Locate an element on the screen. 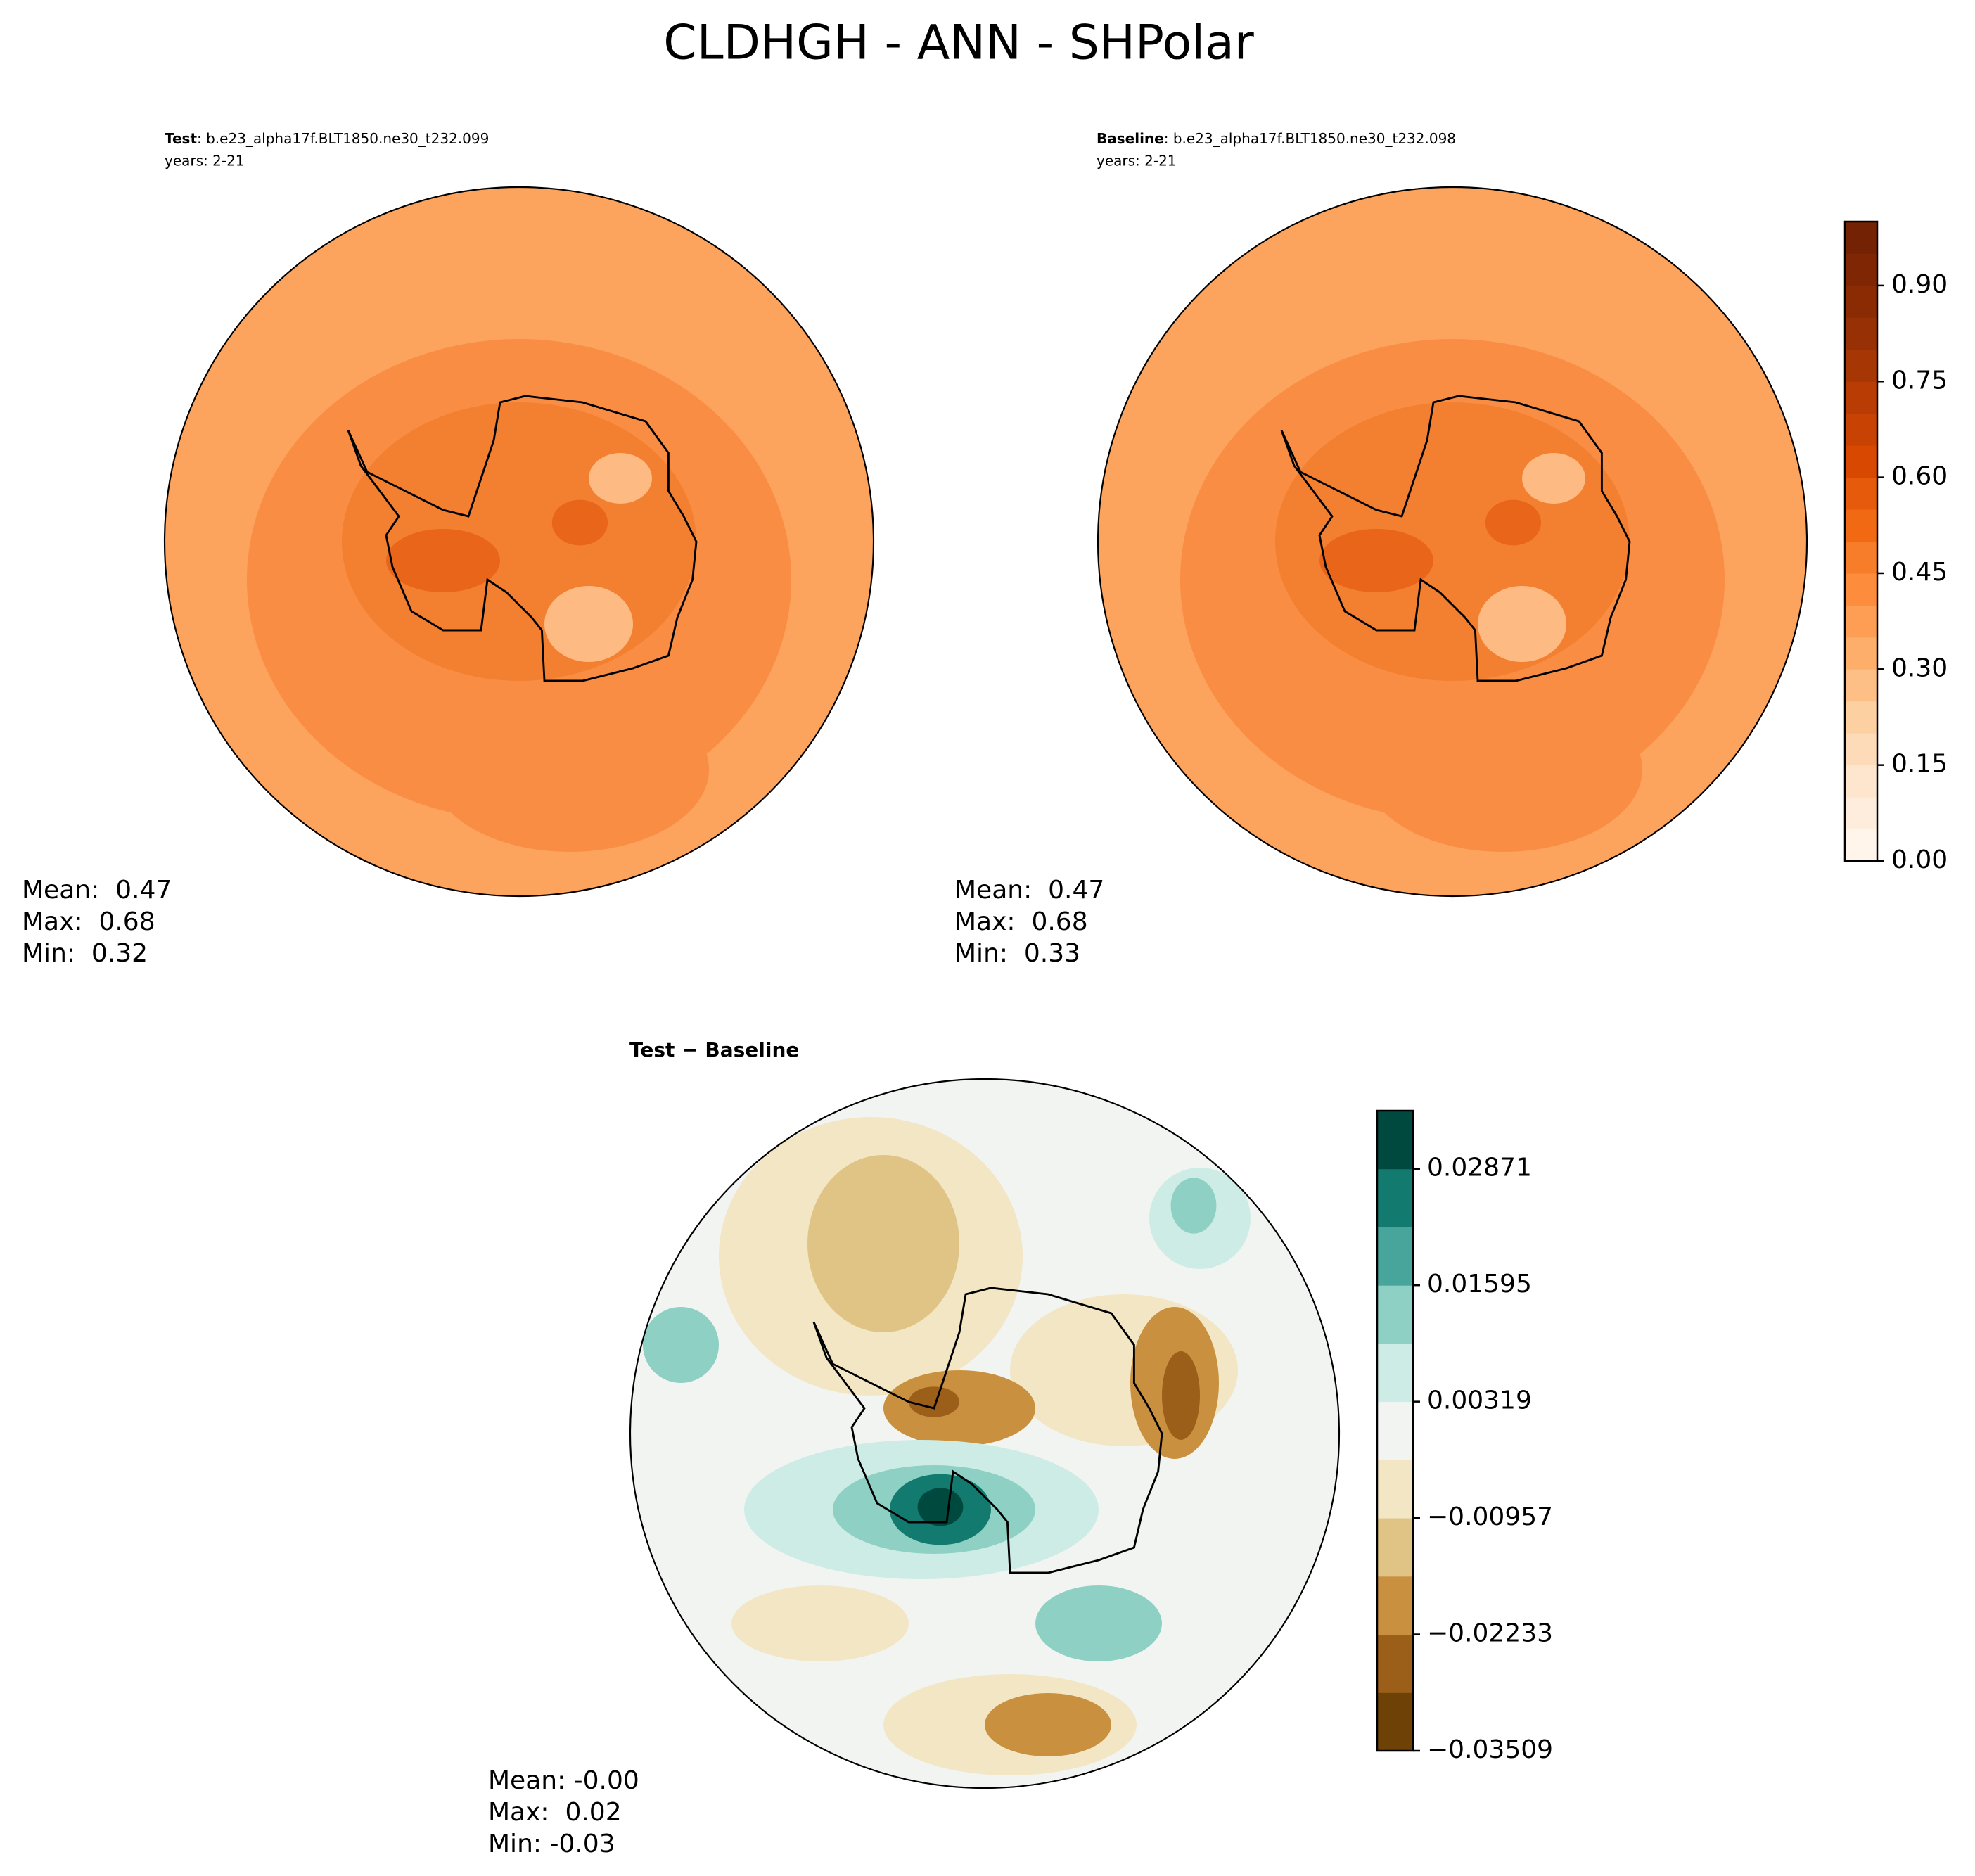  panel-label: Test − Baseline is located at coordinates (714, 1049).